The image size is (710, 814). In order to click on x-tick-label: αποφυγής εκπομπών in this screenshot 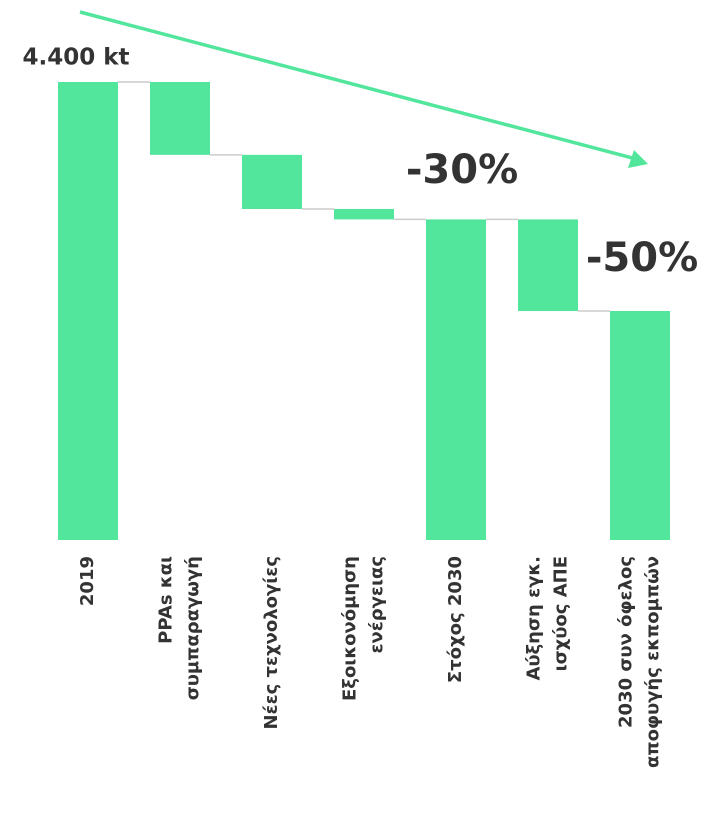, I will do `click(653, 662)`.